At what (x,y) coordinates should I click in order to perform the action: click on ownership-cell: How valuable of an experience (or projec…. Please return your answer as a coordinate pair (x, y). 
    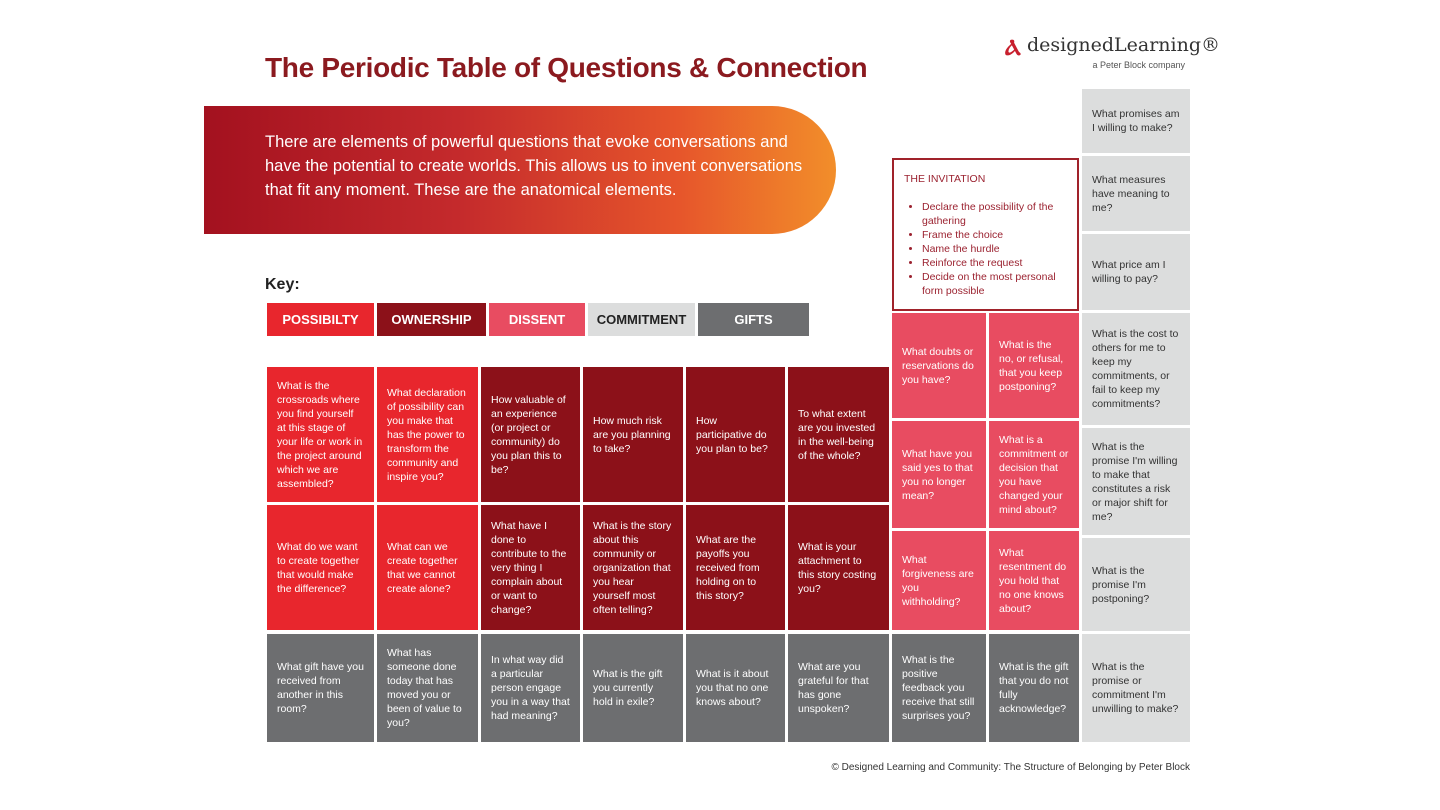
    Looking at the image, I should click on (530, 434).